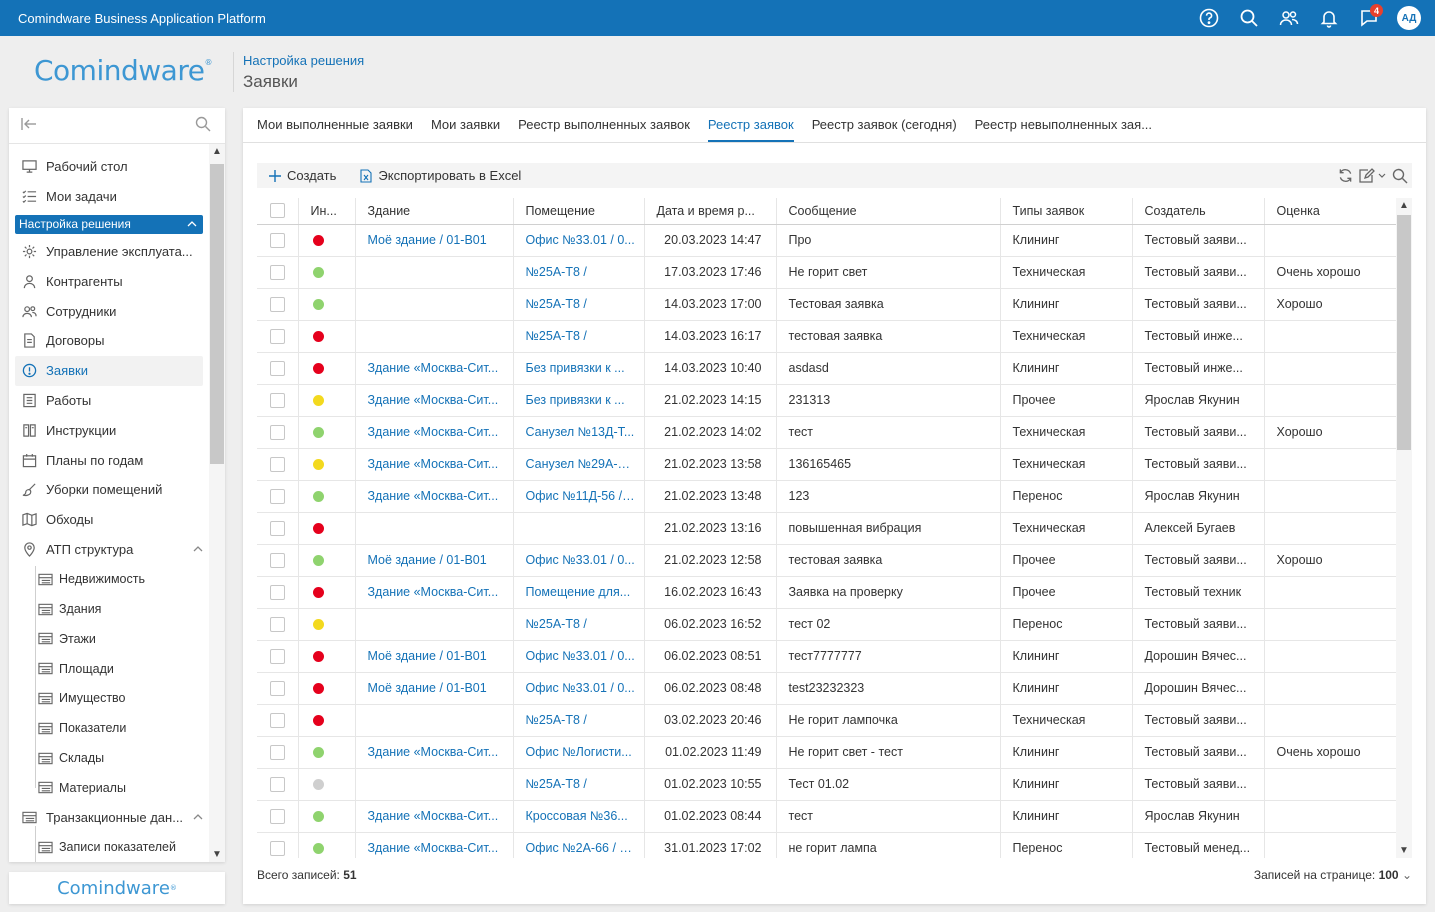 This screenshot has height=912, width=1435. Describe the element at coordinates (335, 124) in the screenshot. I see `tab-0: Мои выполненные заявки` at that location.